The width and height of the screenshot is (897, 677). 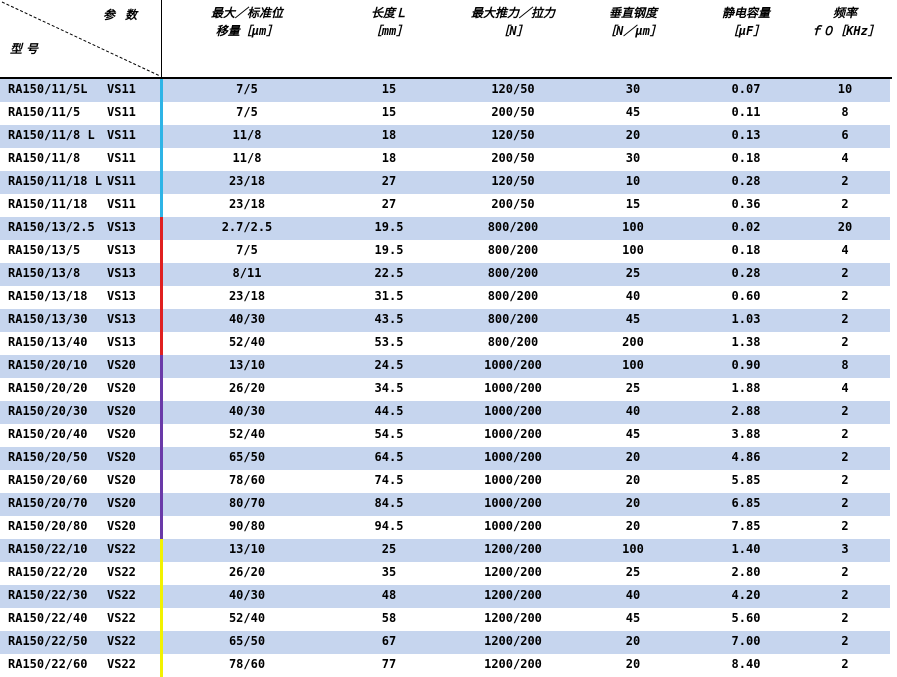 I want to click on header-divider, so click(x=161, y=39).